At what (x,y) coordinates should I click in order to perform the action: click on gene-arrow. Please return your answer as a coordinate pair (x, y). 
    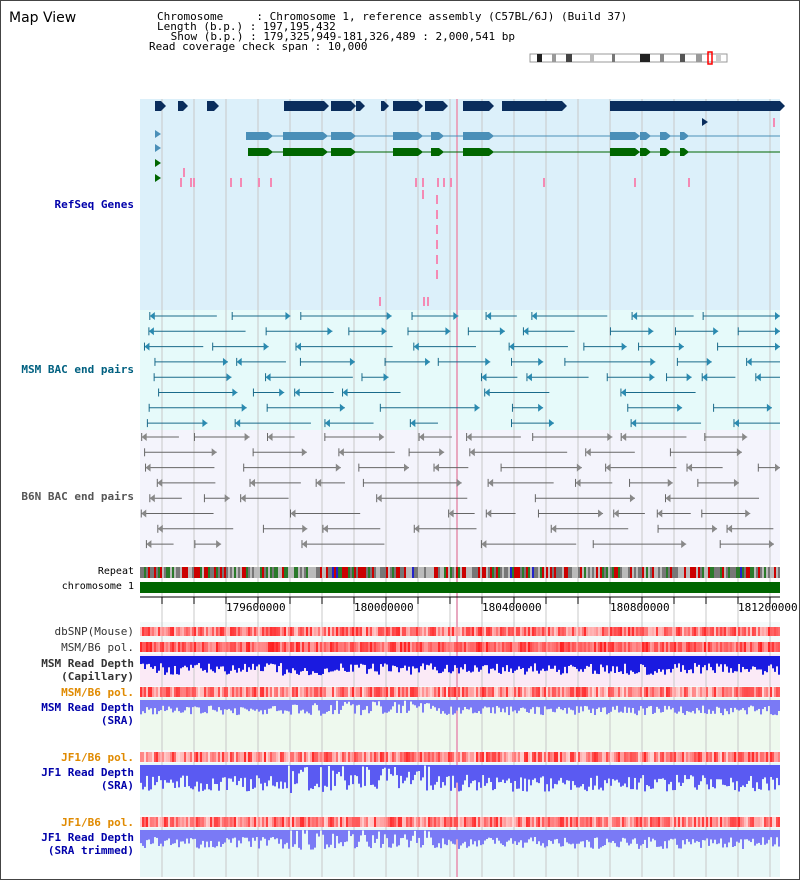
    Looking at the image, I should click on (491, 106).